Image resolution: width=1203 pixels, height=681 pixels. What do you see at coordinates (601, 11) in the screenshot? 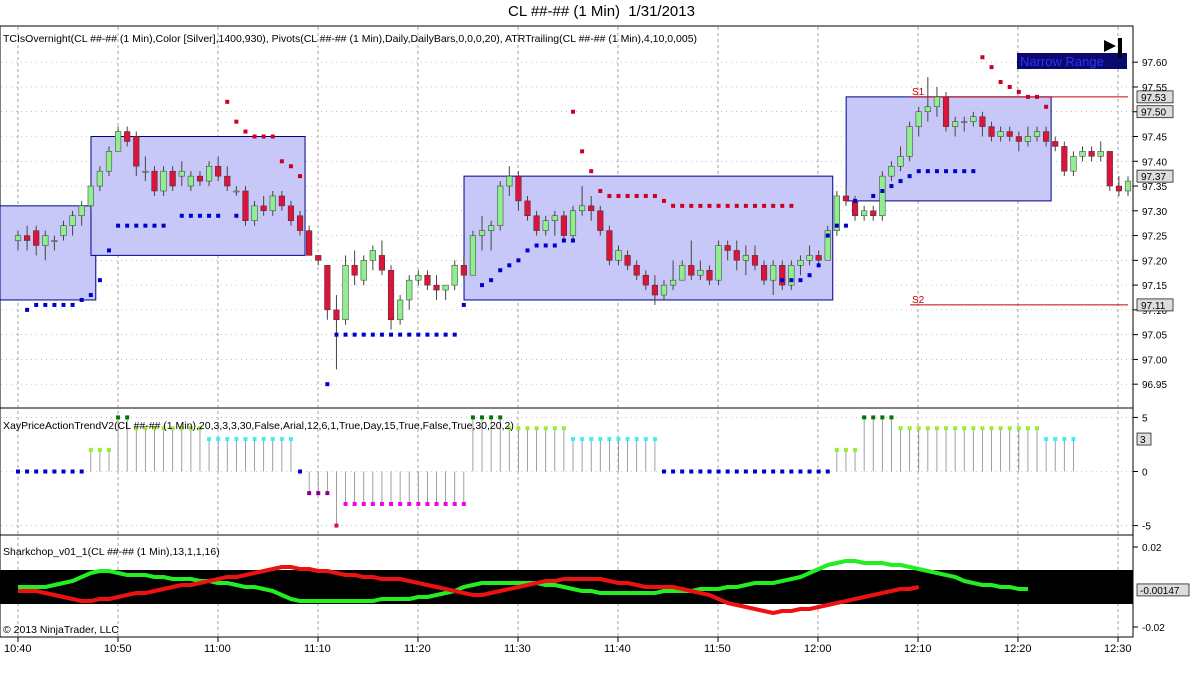
I see `chart-title: CL ##-## (1 Min) 1/31/2013` at bounding box center [601, 11].